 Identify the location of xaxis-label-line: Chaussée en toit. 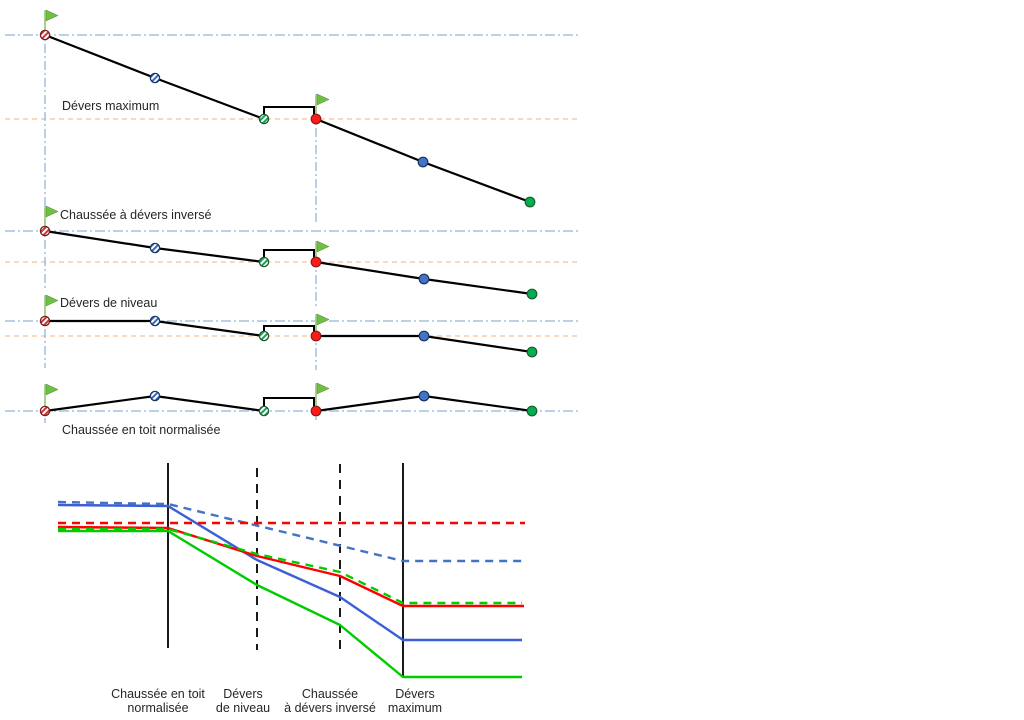
(158, 694).